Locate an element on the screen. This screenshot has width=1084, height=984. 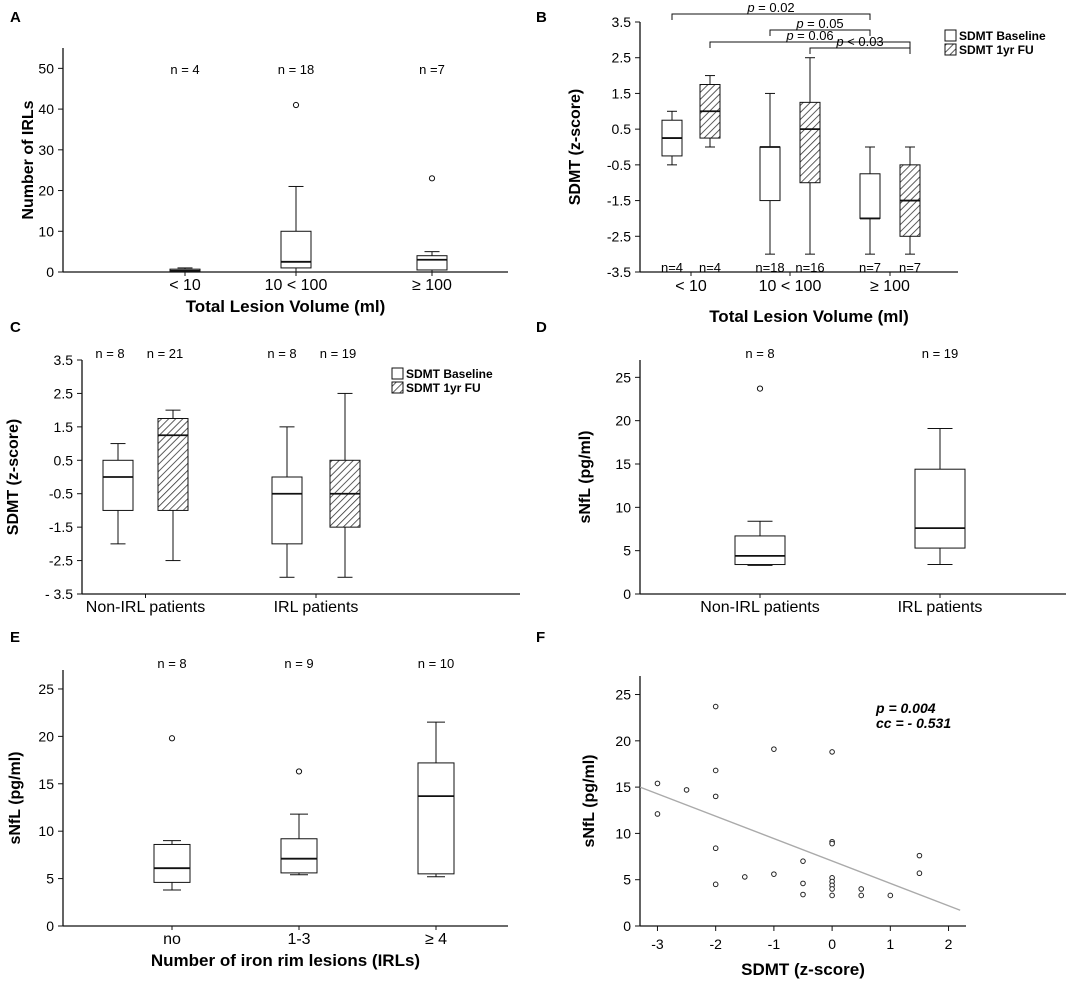
sample-size-label: n = 19 is located at coordinates (338, 353).